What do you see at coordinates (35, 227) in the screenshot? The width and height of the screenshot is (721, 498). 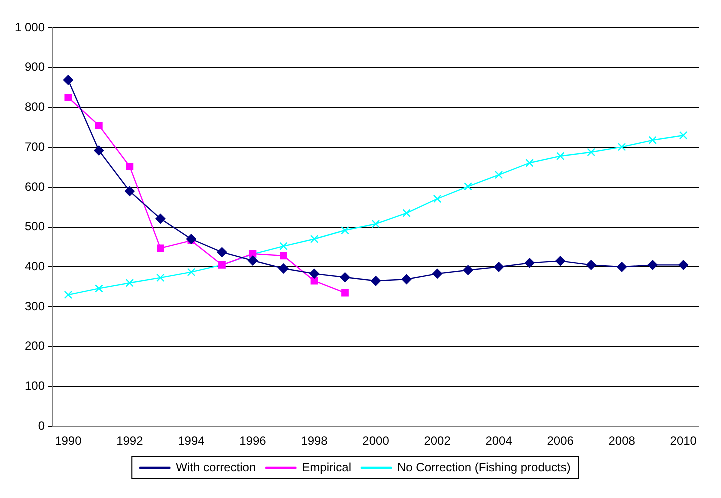 I see `y-tick-label: 500` at bounding box center [35, 227].